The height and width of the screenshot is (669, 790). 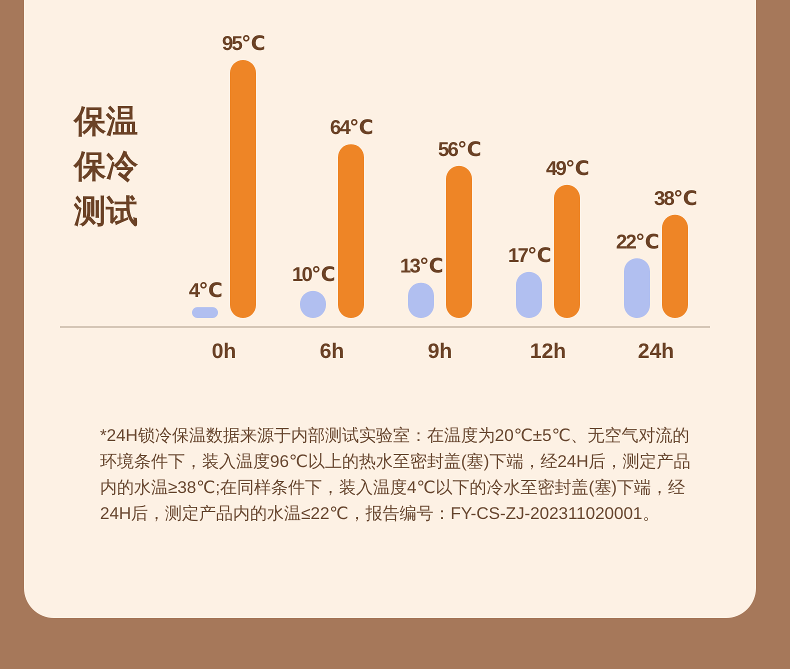 What do you see at coordinates (205, 291) in the screenshot?
I see `data-label: 4℃` at bounding box center [205, 291].